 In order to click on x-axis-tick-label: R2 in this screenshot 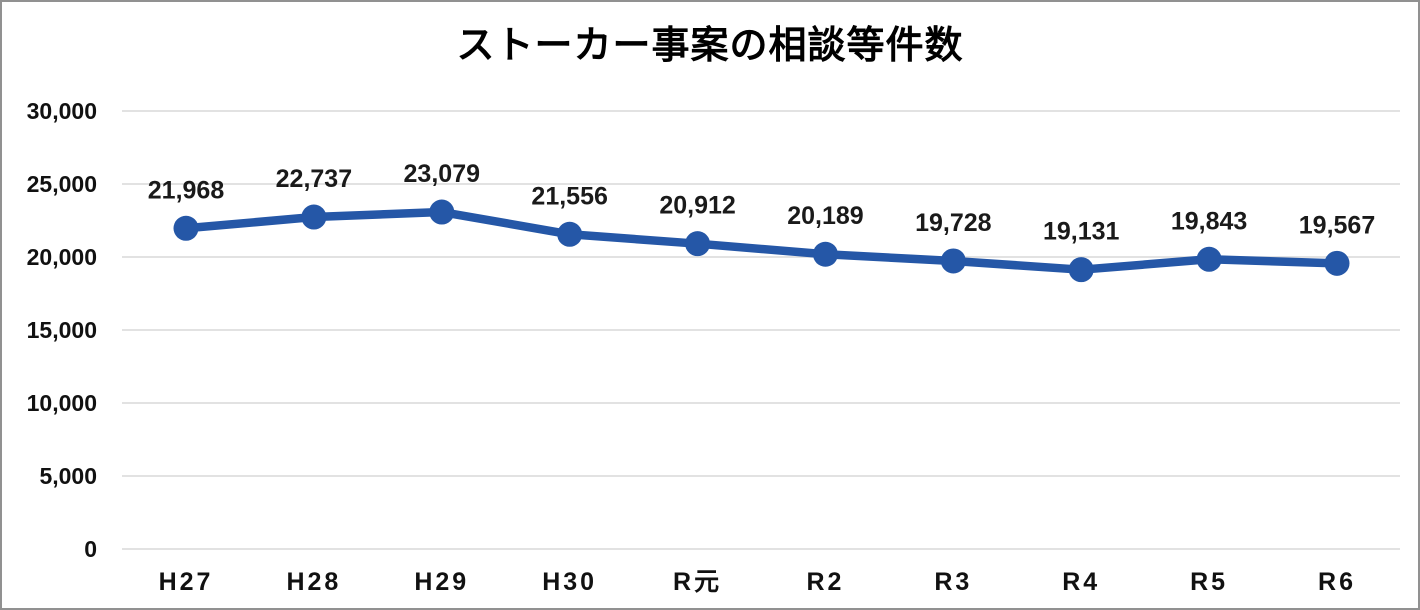, I will do `click(825, 582)`.